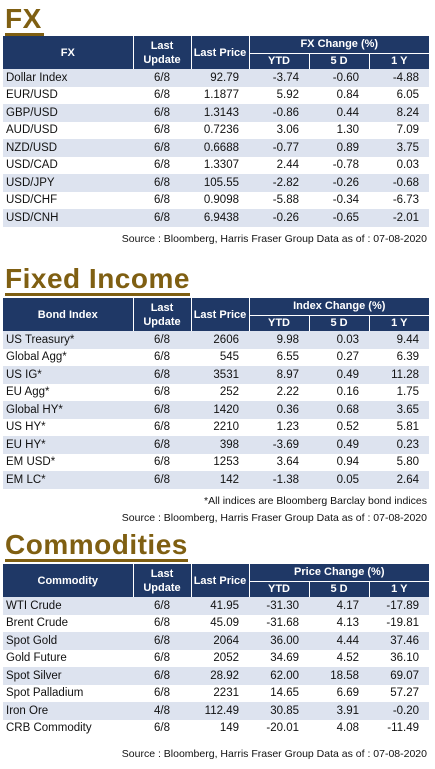 This screenshot has width=435, height=769. I want to click on fixed-income-cell-last-price: 1420, so click(220, 410).